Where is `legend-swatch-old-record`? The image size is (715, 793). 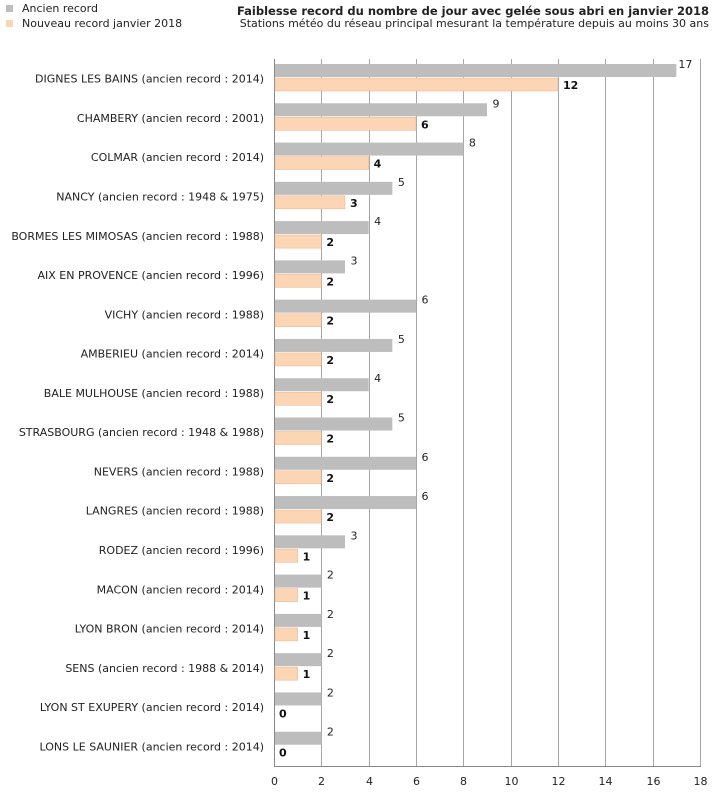 legend-swatch-old-record is located at coordinates (9, 8).